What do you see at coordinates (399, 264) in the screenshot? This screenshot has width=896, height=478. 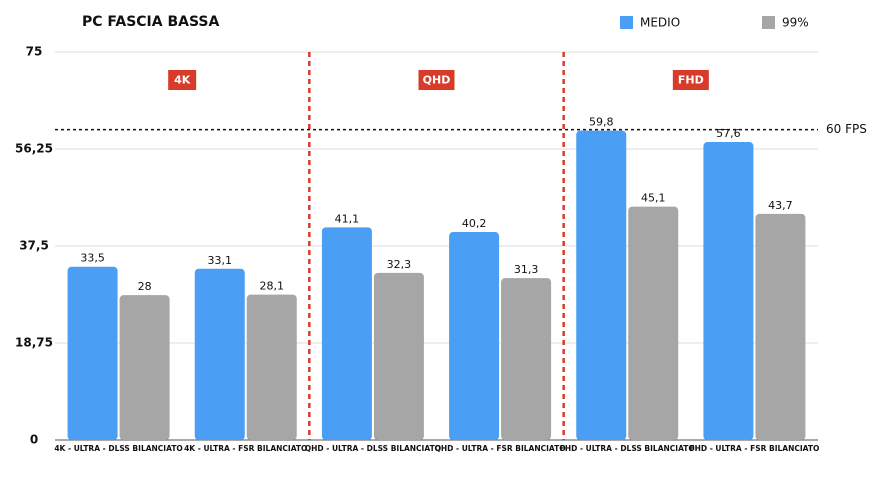 I see `value-label: 32,3` at bounding box center [399, 264].